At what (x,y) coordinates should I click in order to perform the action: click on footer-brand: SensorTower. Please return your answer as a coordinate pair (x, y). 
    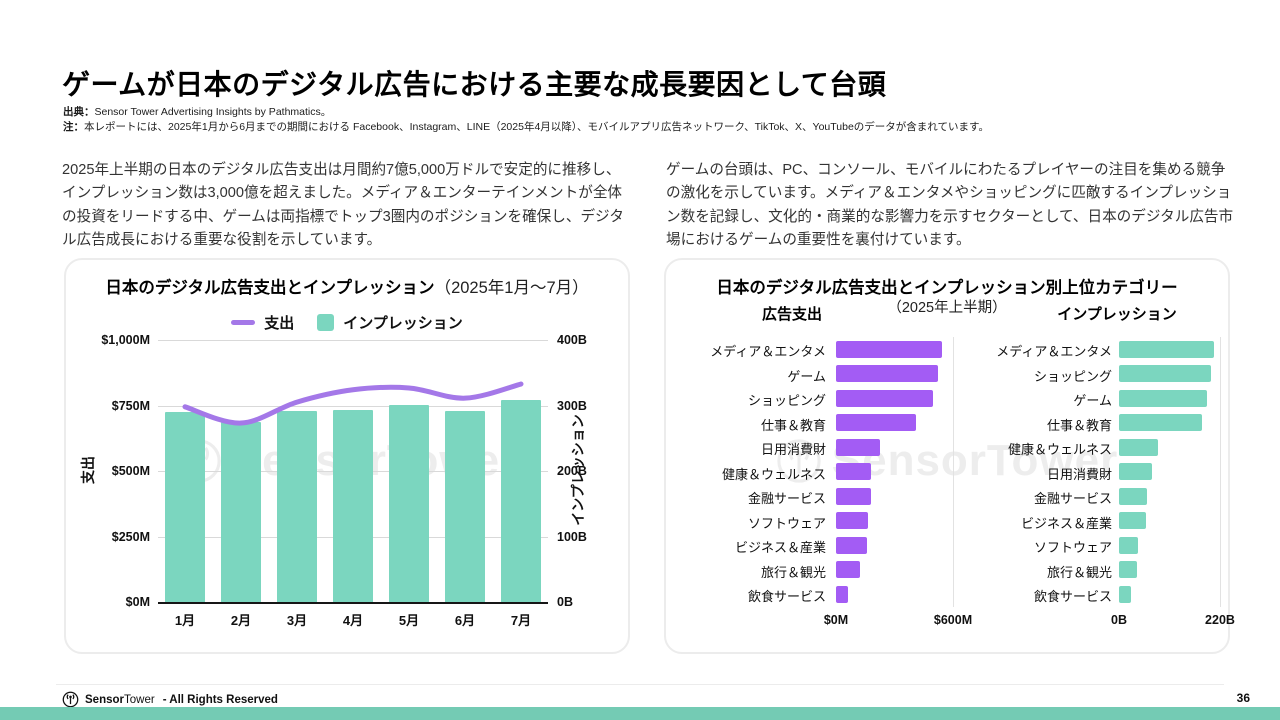
    Looking at the image, I should click on (120, 699).